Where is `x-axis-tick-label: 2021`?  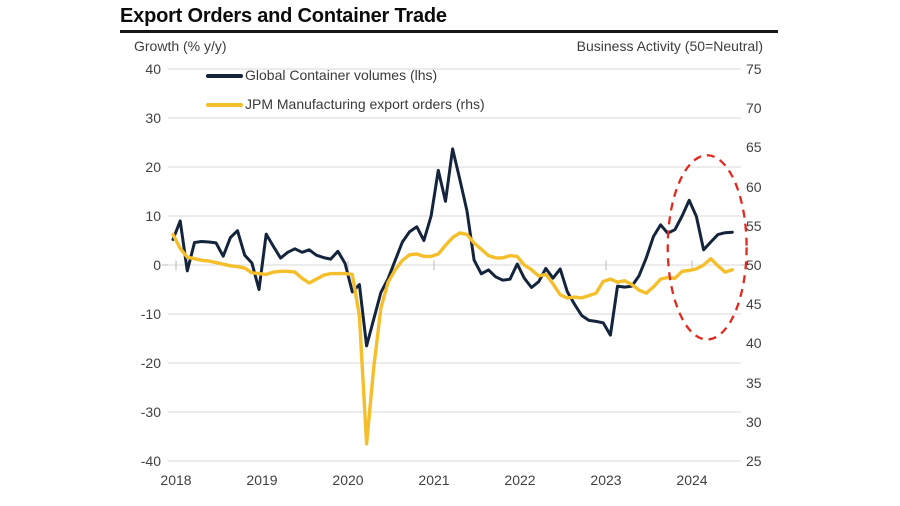 x-axis-tick-label: 2021 is located at coordinates (434, 480).